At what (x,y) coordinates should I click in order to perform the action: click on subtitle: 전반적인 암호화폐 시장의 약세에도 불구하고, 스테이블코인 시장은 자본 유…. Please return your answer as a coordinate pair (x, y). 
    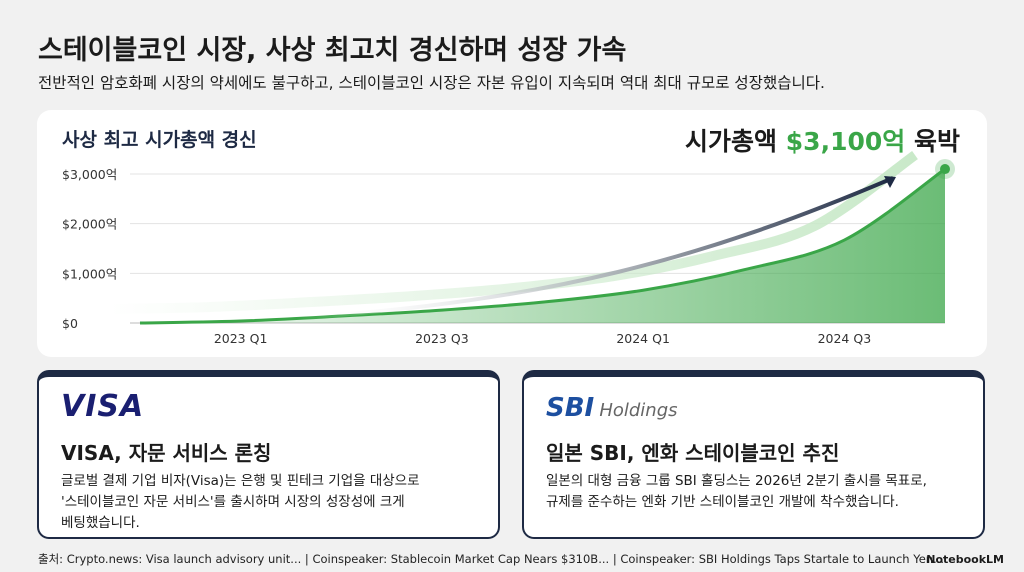
    Looking at the image, I should click on (431, 83).